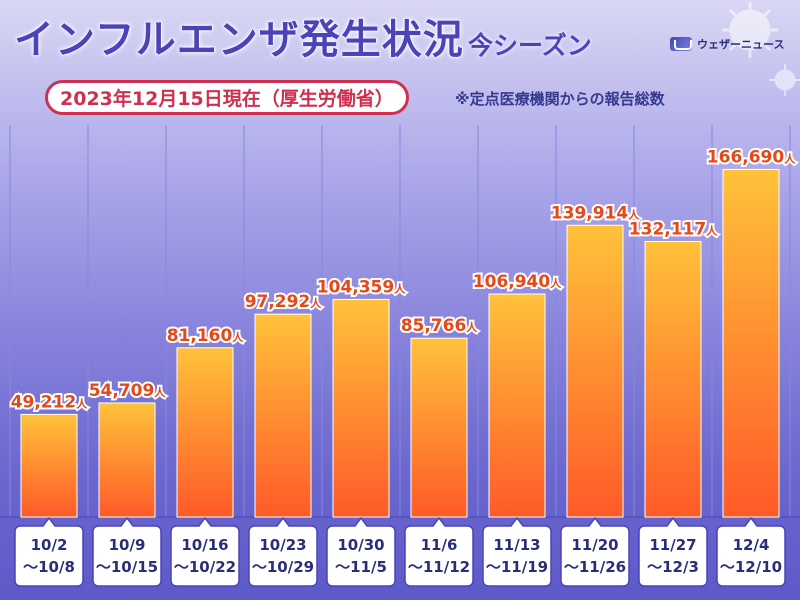 This screenshot has height=600, width=800. I want to click on x-tick-label: 11/6, so click(439, 545).